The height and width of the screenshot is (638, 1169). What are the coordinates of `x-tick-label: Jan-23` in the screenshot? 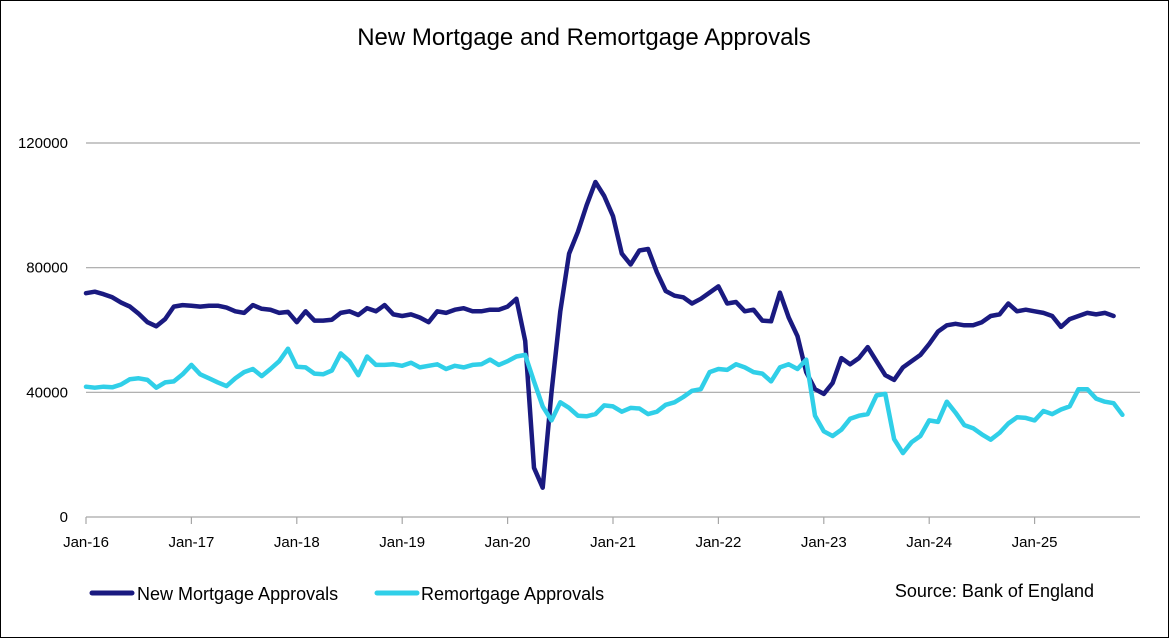 It's located at (824, 542).